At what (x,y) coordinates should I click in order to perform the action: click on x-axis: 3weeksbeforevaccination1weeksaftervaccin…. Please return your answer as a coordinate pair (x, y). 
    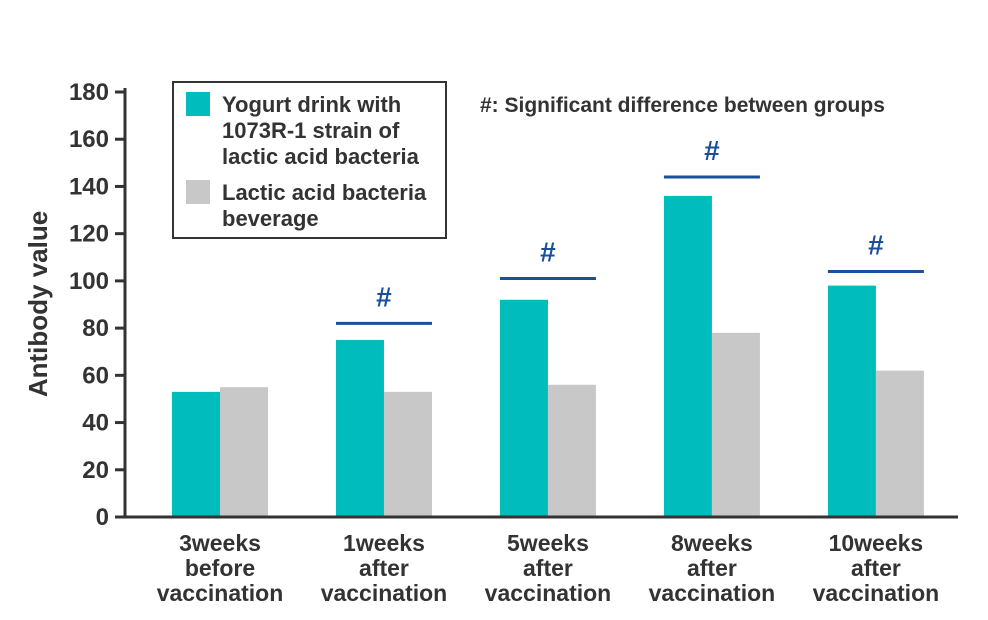
    Looking at the image, I should click on (536, 560).